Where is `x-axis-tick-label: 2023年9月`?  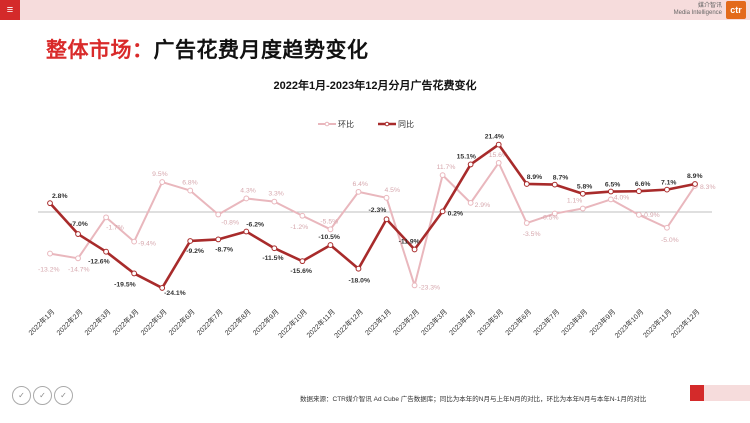
x-axis-tick-label: 2023年9月 is located at coordinates (602, 322).